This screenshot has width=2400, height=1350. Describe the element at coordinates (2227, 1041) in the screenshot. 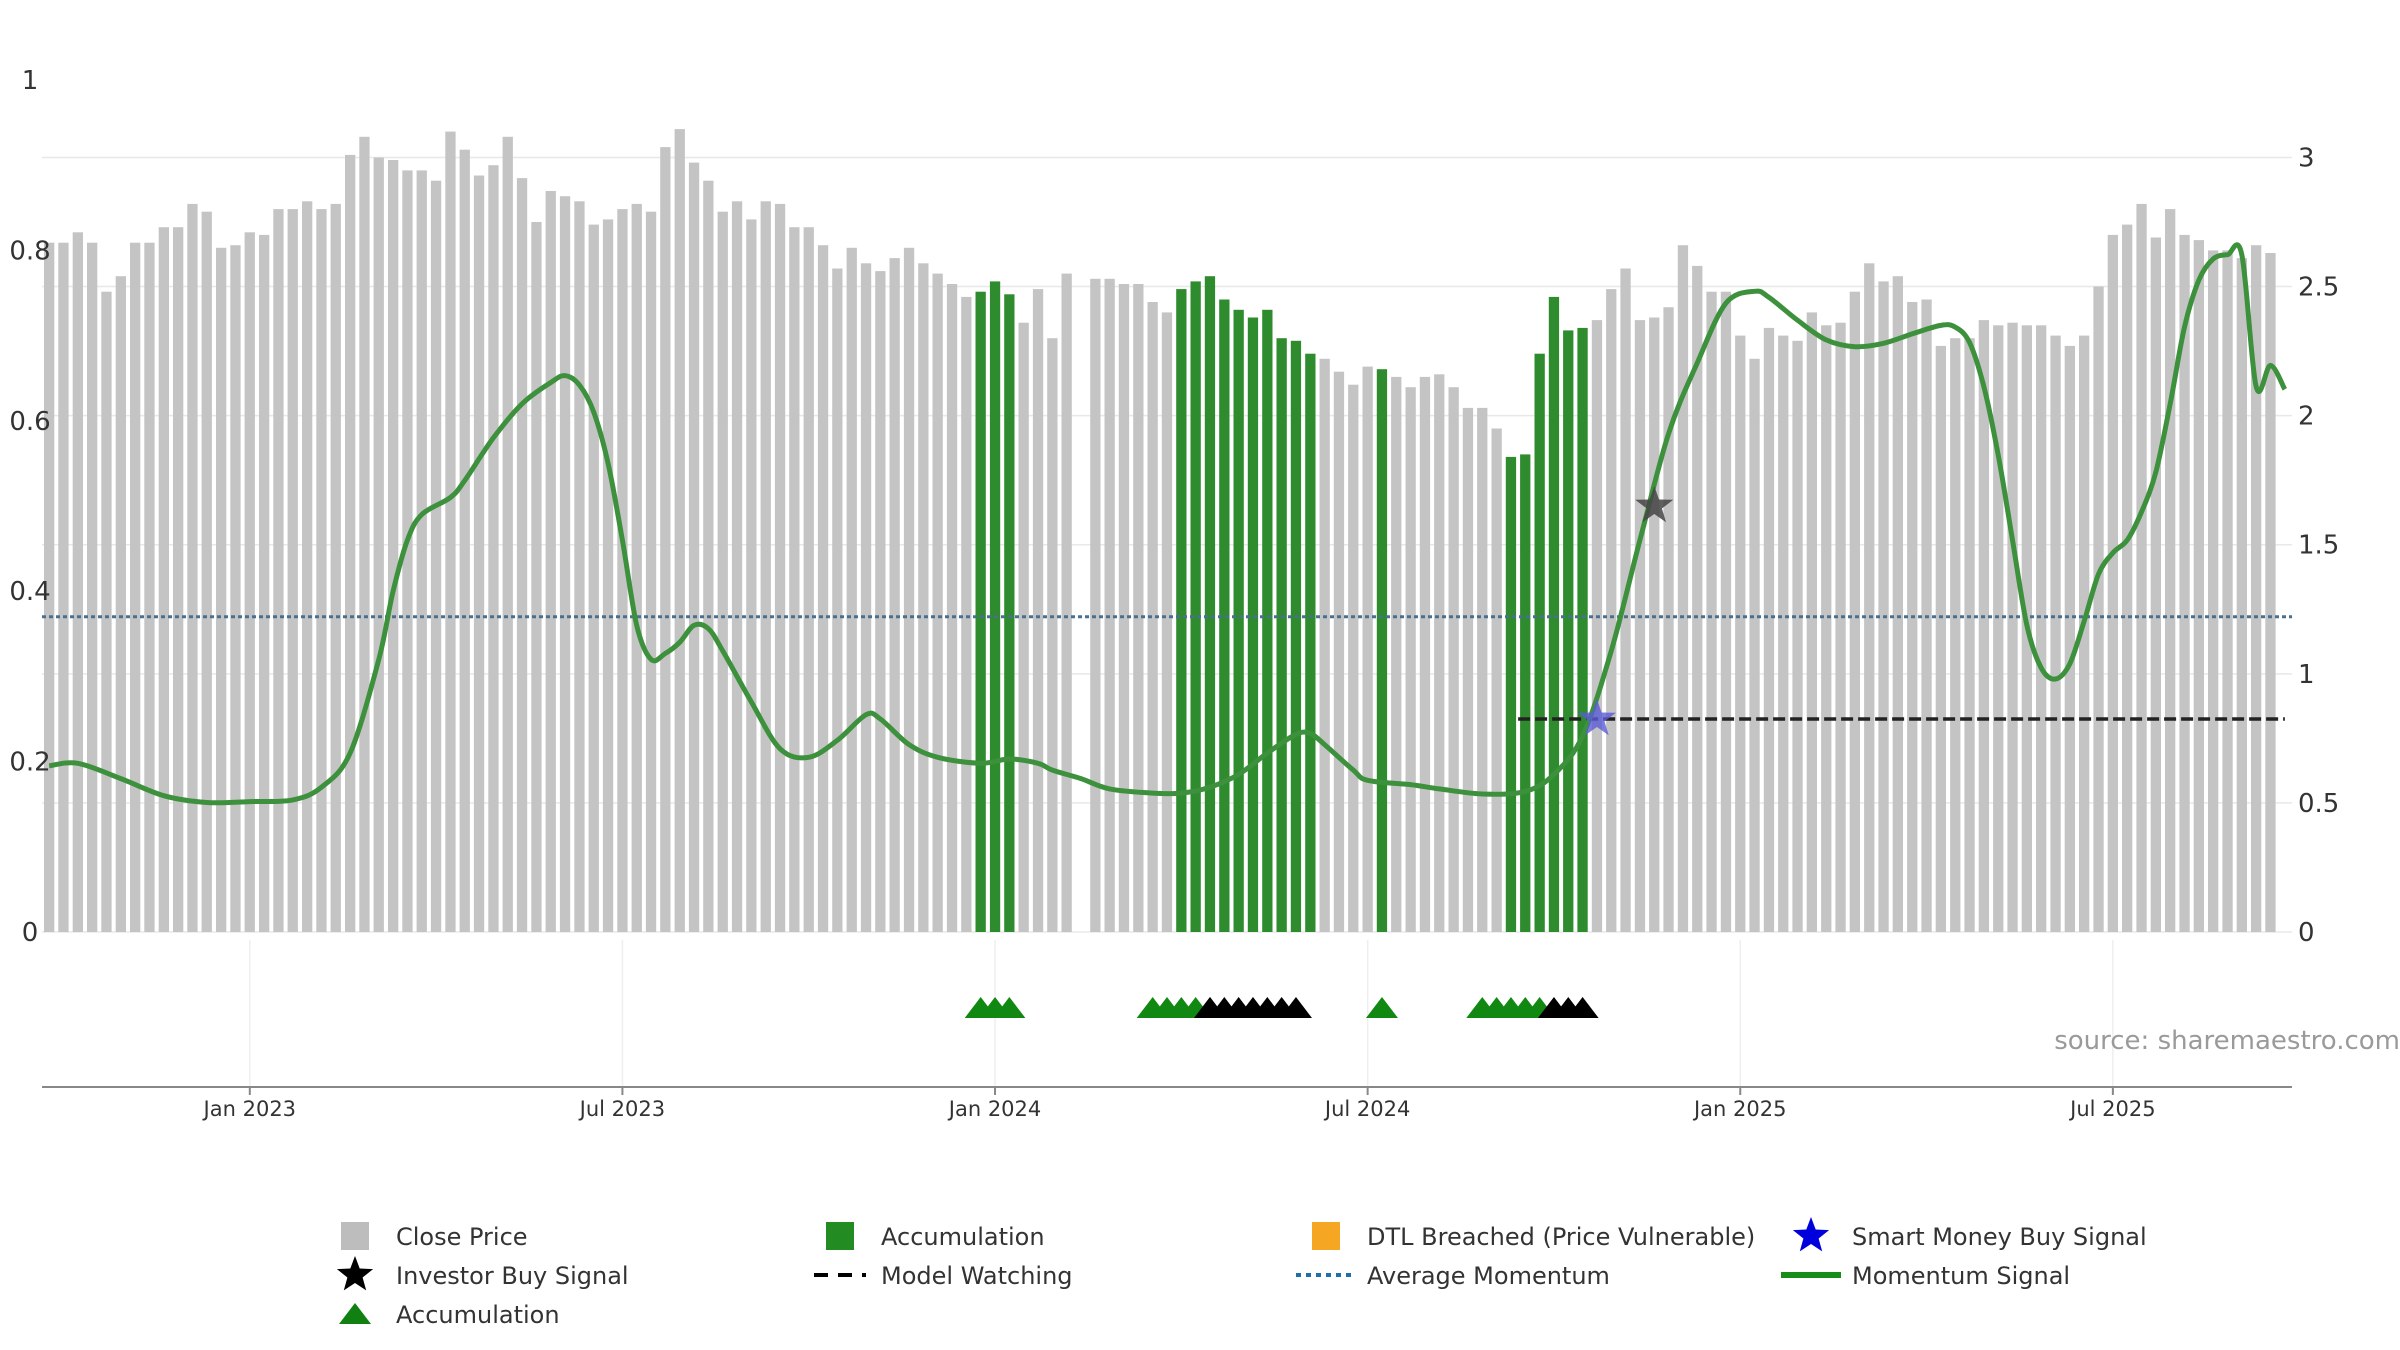

I see `source-label: source: sharemaestro.com` at that location.